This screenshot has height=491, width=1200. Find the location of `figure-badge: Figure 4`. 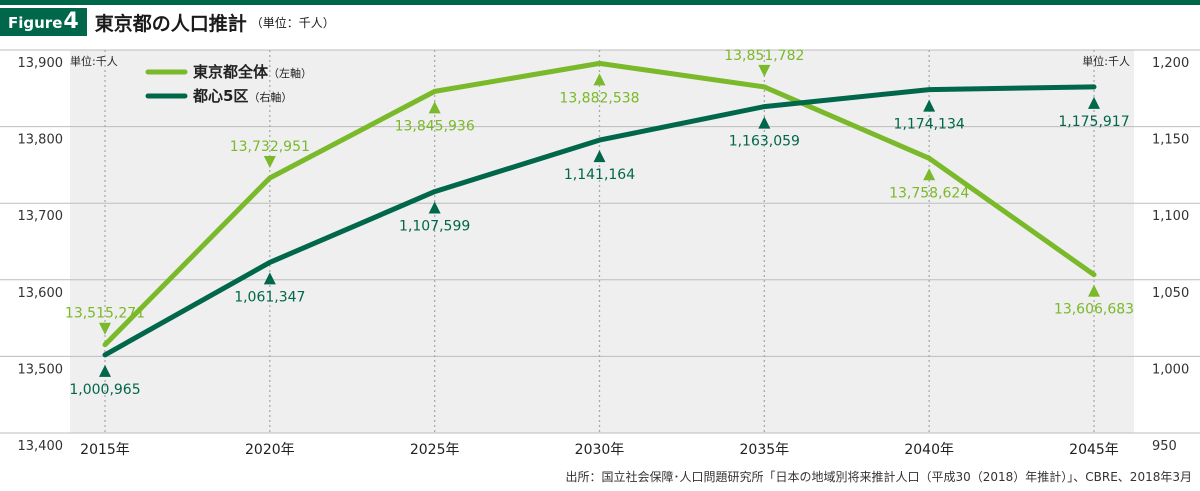

figure-badge: Figure 4 is located at coordinates (43, 22).